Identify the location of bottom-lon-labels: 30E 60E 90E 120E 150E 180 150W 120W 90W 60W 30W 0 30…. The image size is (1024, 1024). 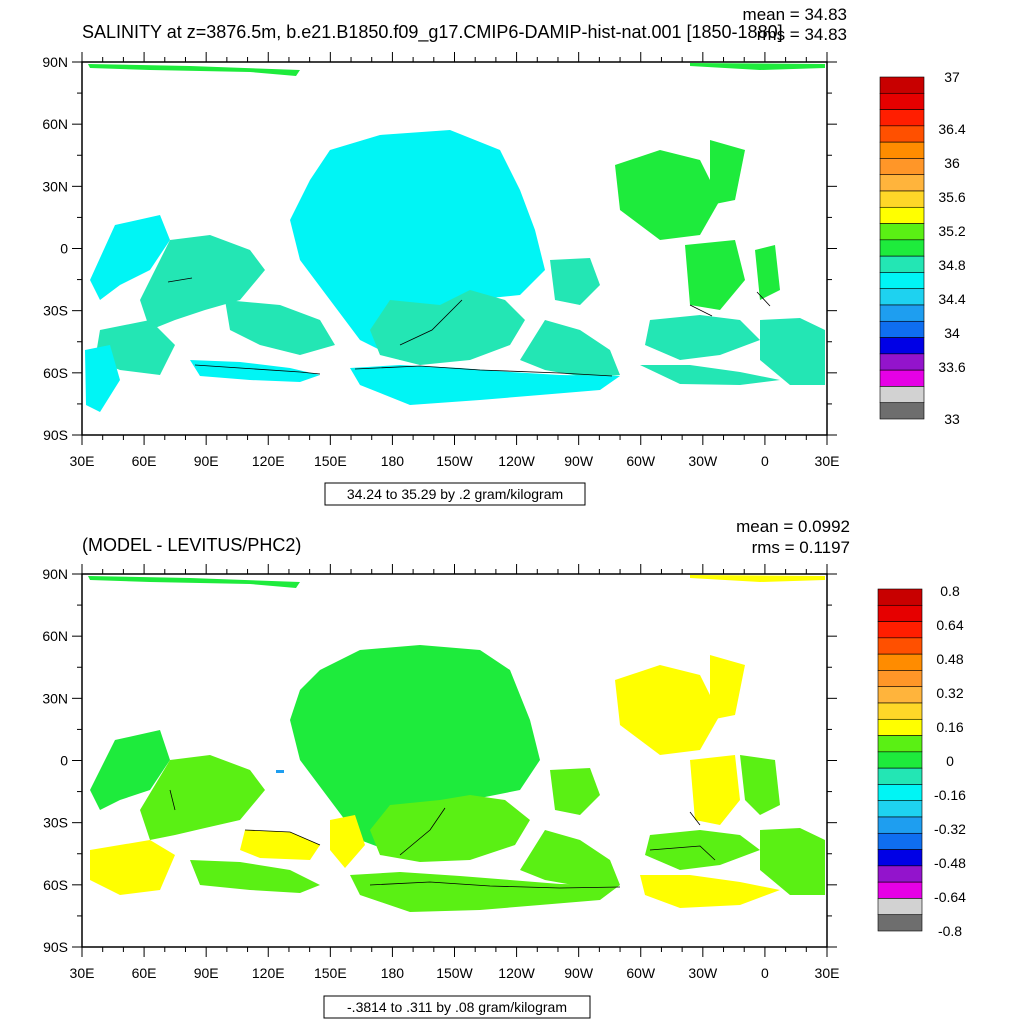
(455, 973).